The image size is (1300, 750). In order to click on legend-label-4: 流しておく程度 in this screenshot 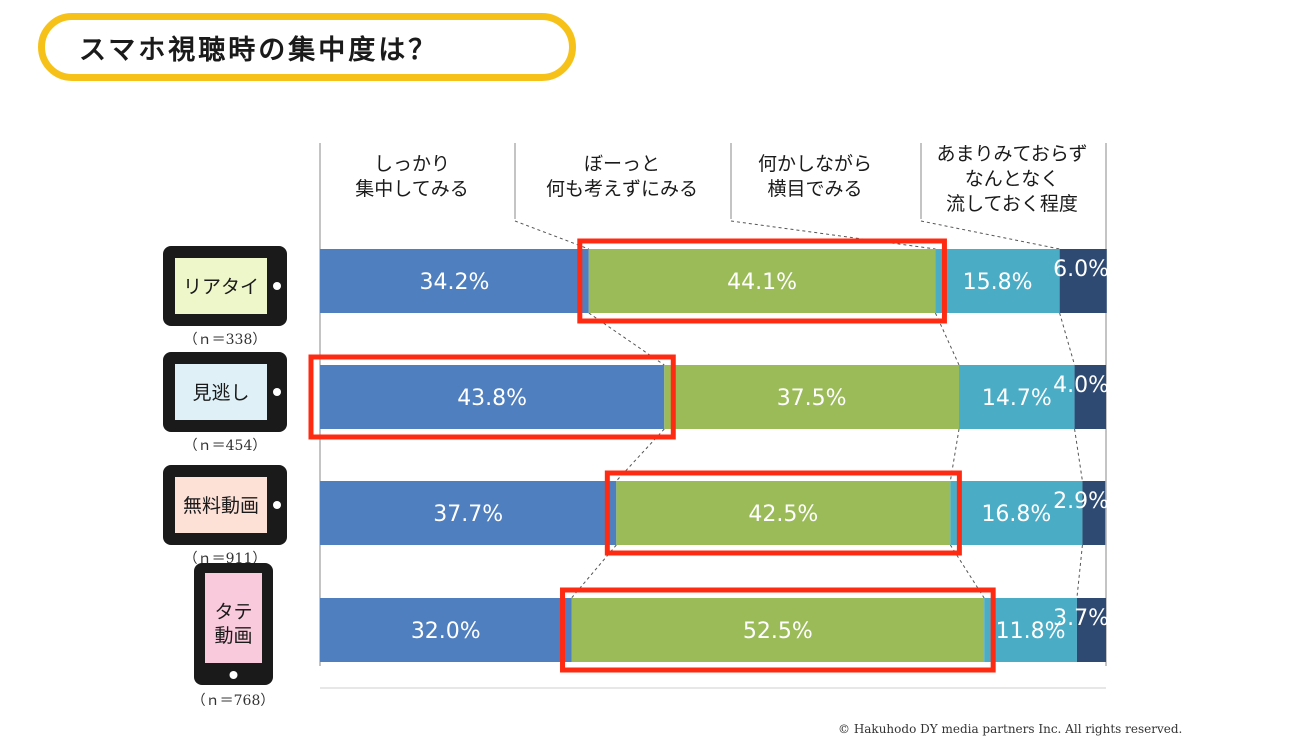, I will do `click(1012, 204)`.